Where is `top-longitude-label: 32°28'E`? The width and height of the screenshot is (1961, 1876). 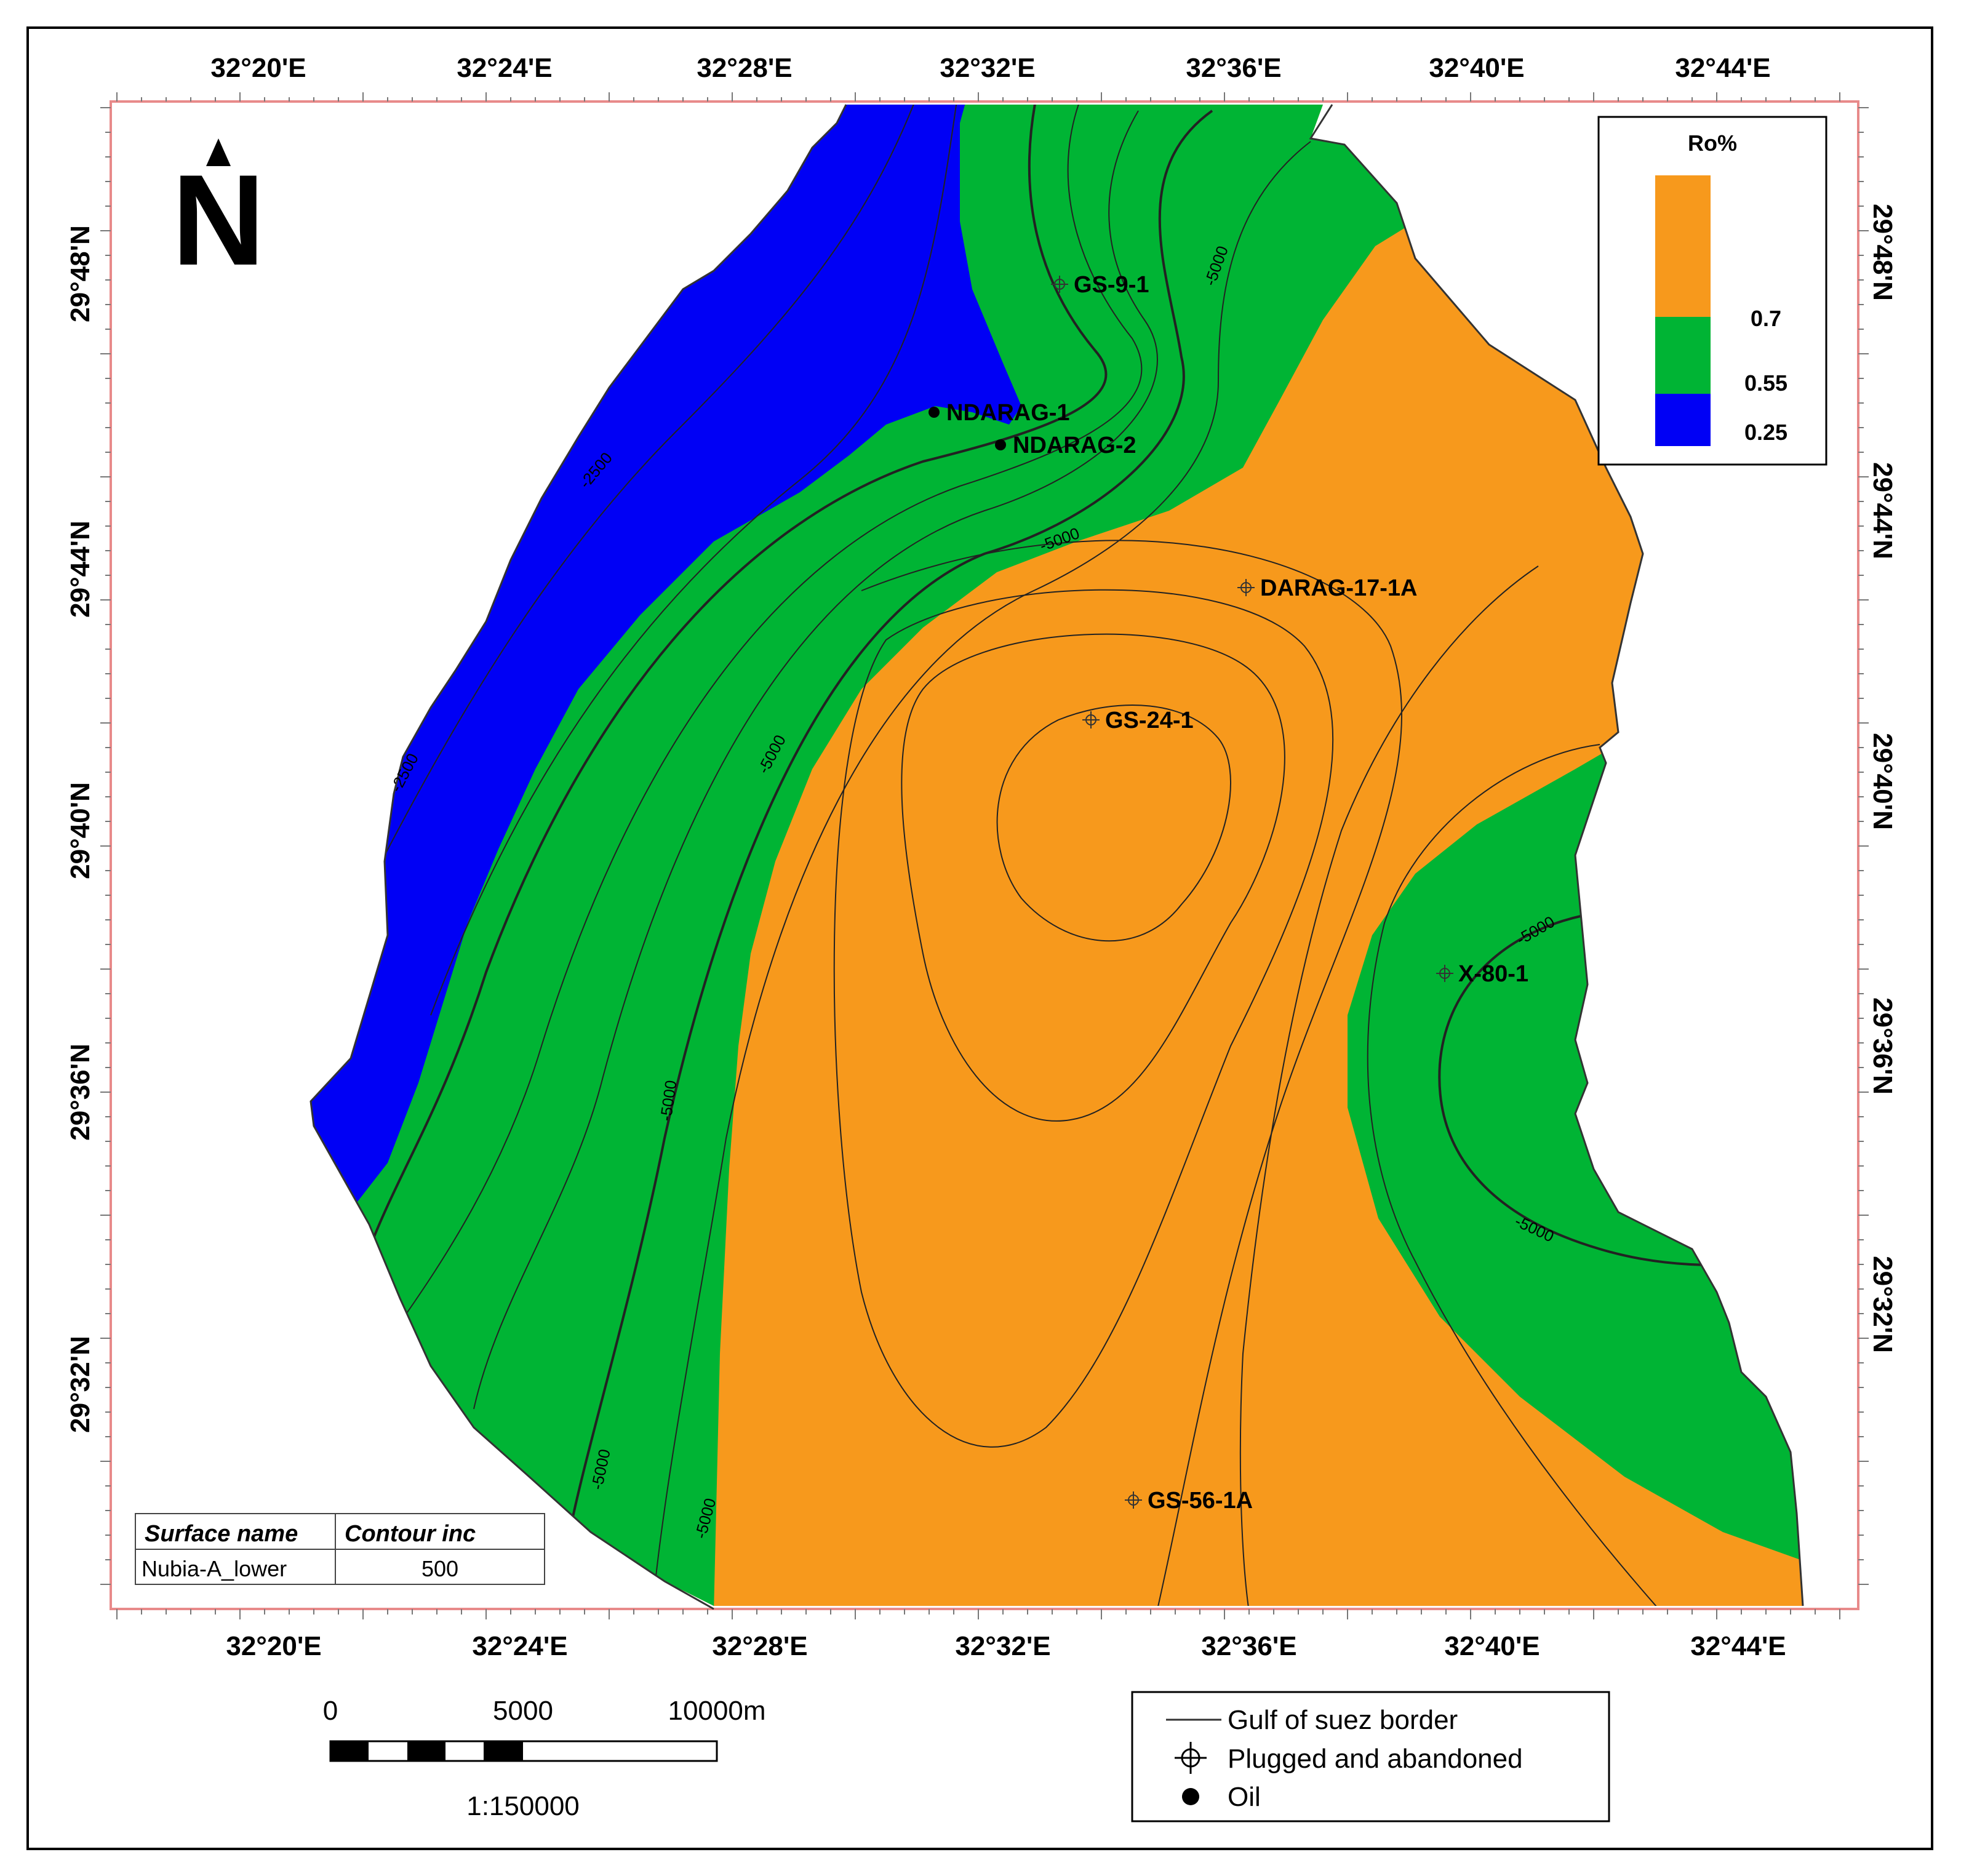 top-longitude-label: 32°28'E is located at coordinates (744, 68).